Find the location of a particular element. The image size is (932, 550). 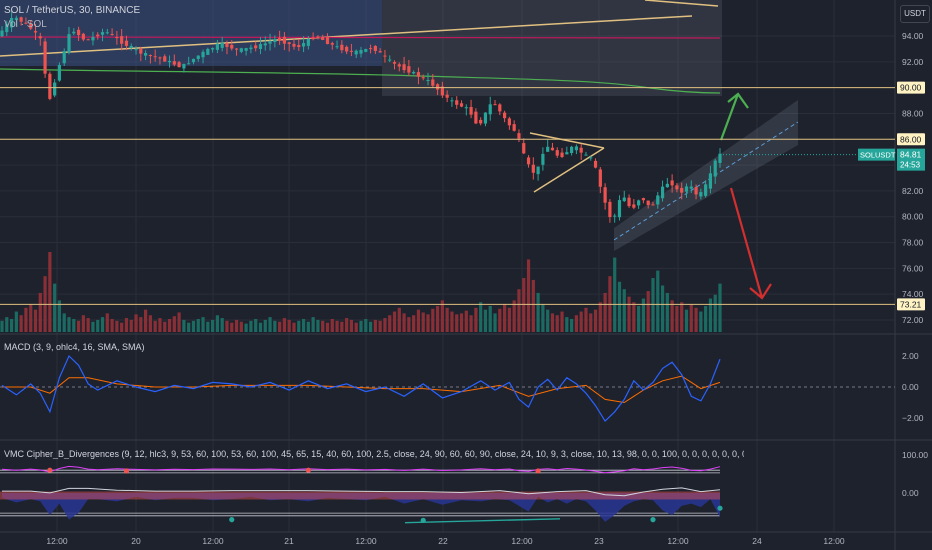

last-price-countdown: 24:53 is located at coordinates (910, 165).